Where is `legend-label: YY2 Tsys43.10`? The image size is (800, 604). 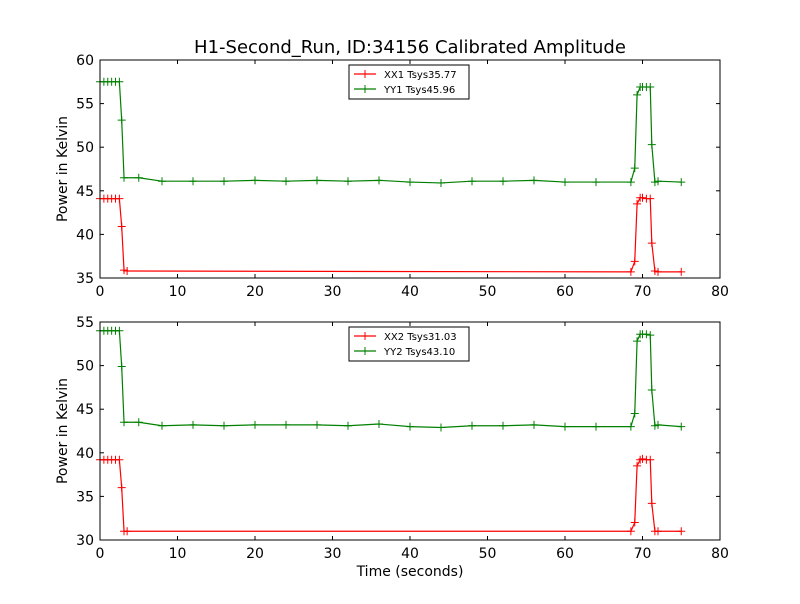
legend-label: YY2 Tsys43.10 is located at coordinates (419, 352).